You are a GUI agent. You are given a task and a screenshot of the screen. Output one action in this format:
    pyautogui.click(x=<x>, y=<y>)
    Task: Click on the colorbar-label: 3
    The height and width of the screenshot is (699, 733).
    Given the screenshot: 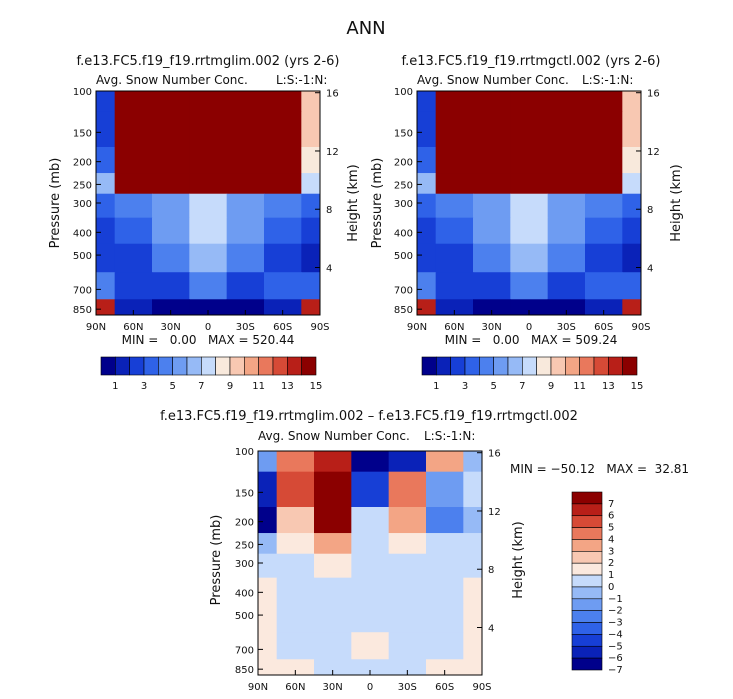 What is the action you would take?
    pyautogui.click(x=465, y=386)
    